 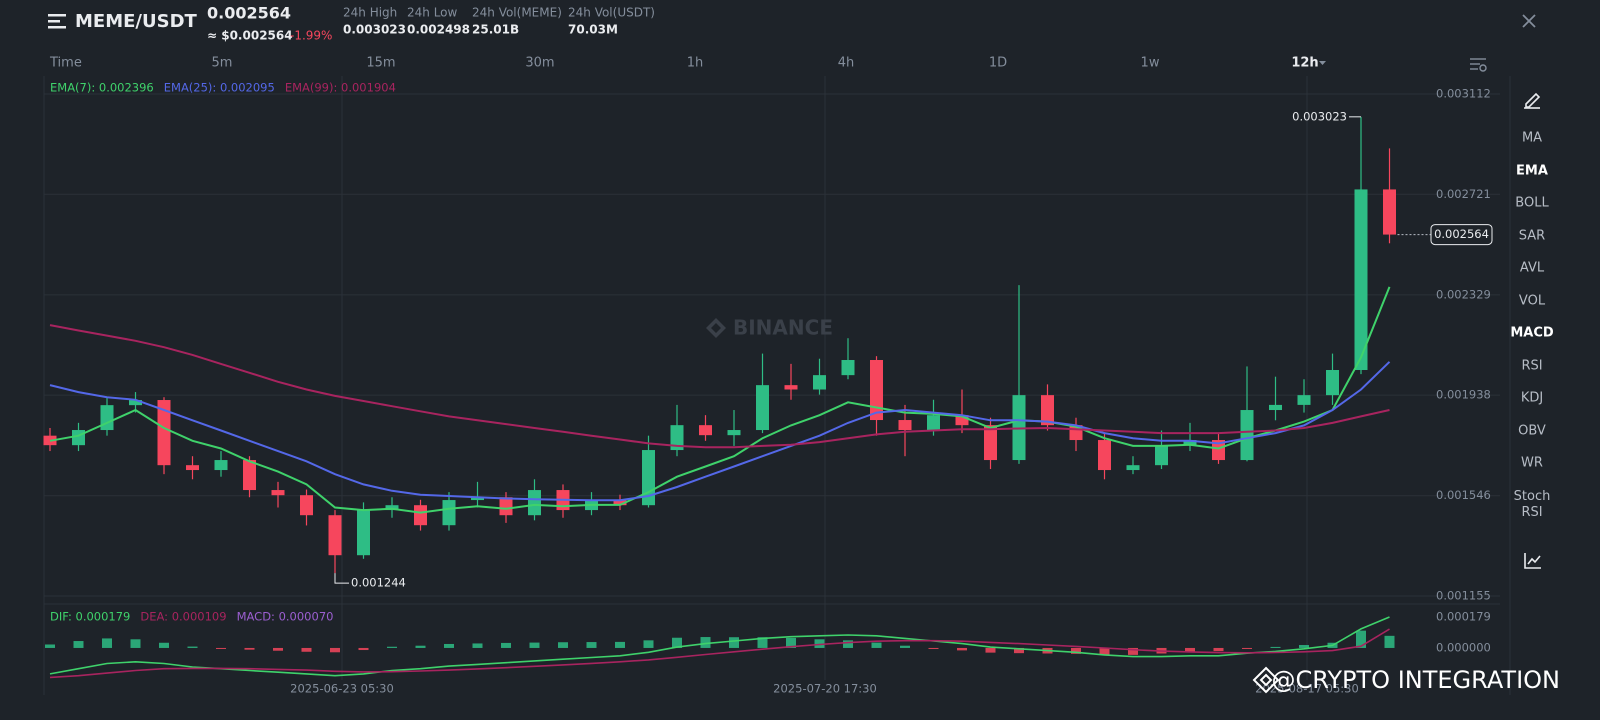 What do you see at coordinates (1531, 366) in the screenshot?
I see `indicator-button: RSI` at bounding box center [1531, 366].